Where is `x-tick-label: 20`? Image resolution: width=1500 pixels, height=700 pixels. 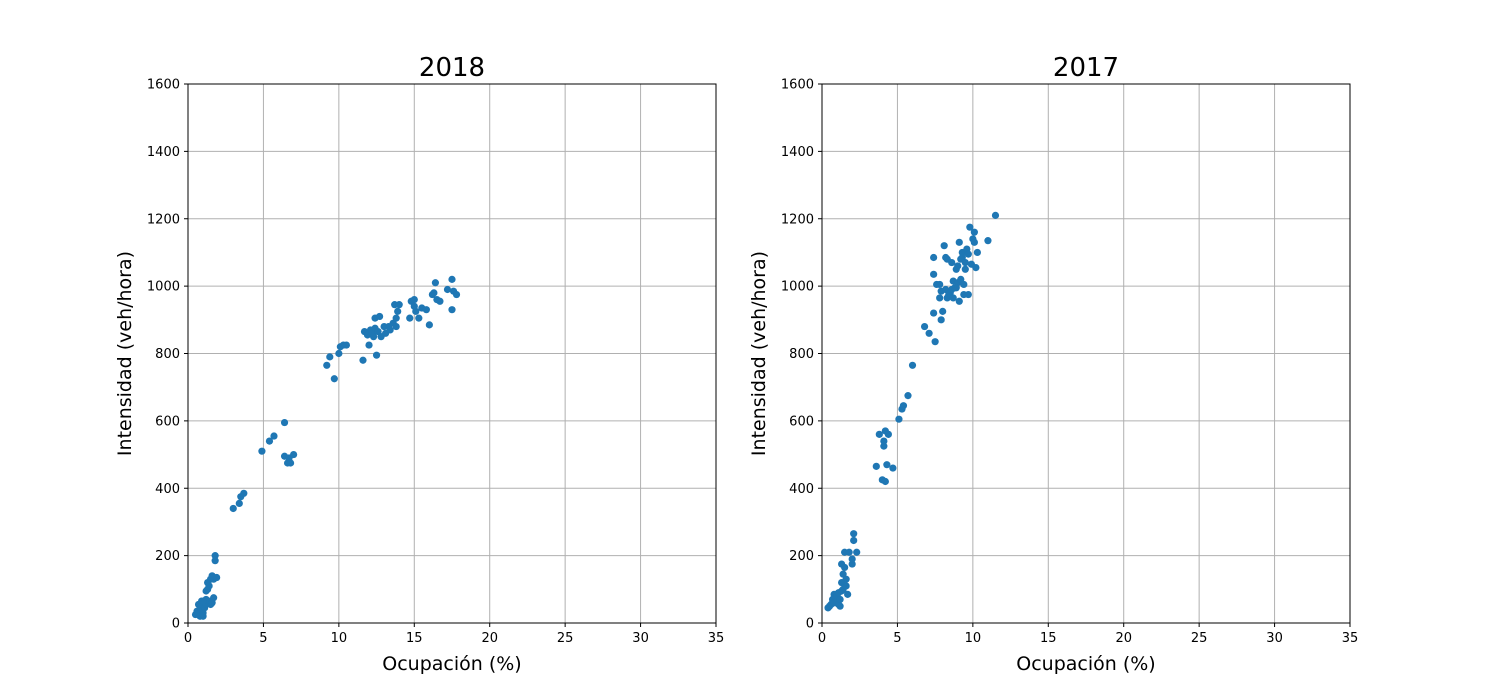
x-tick-label: 20 is located at coordinates (1123, 638).